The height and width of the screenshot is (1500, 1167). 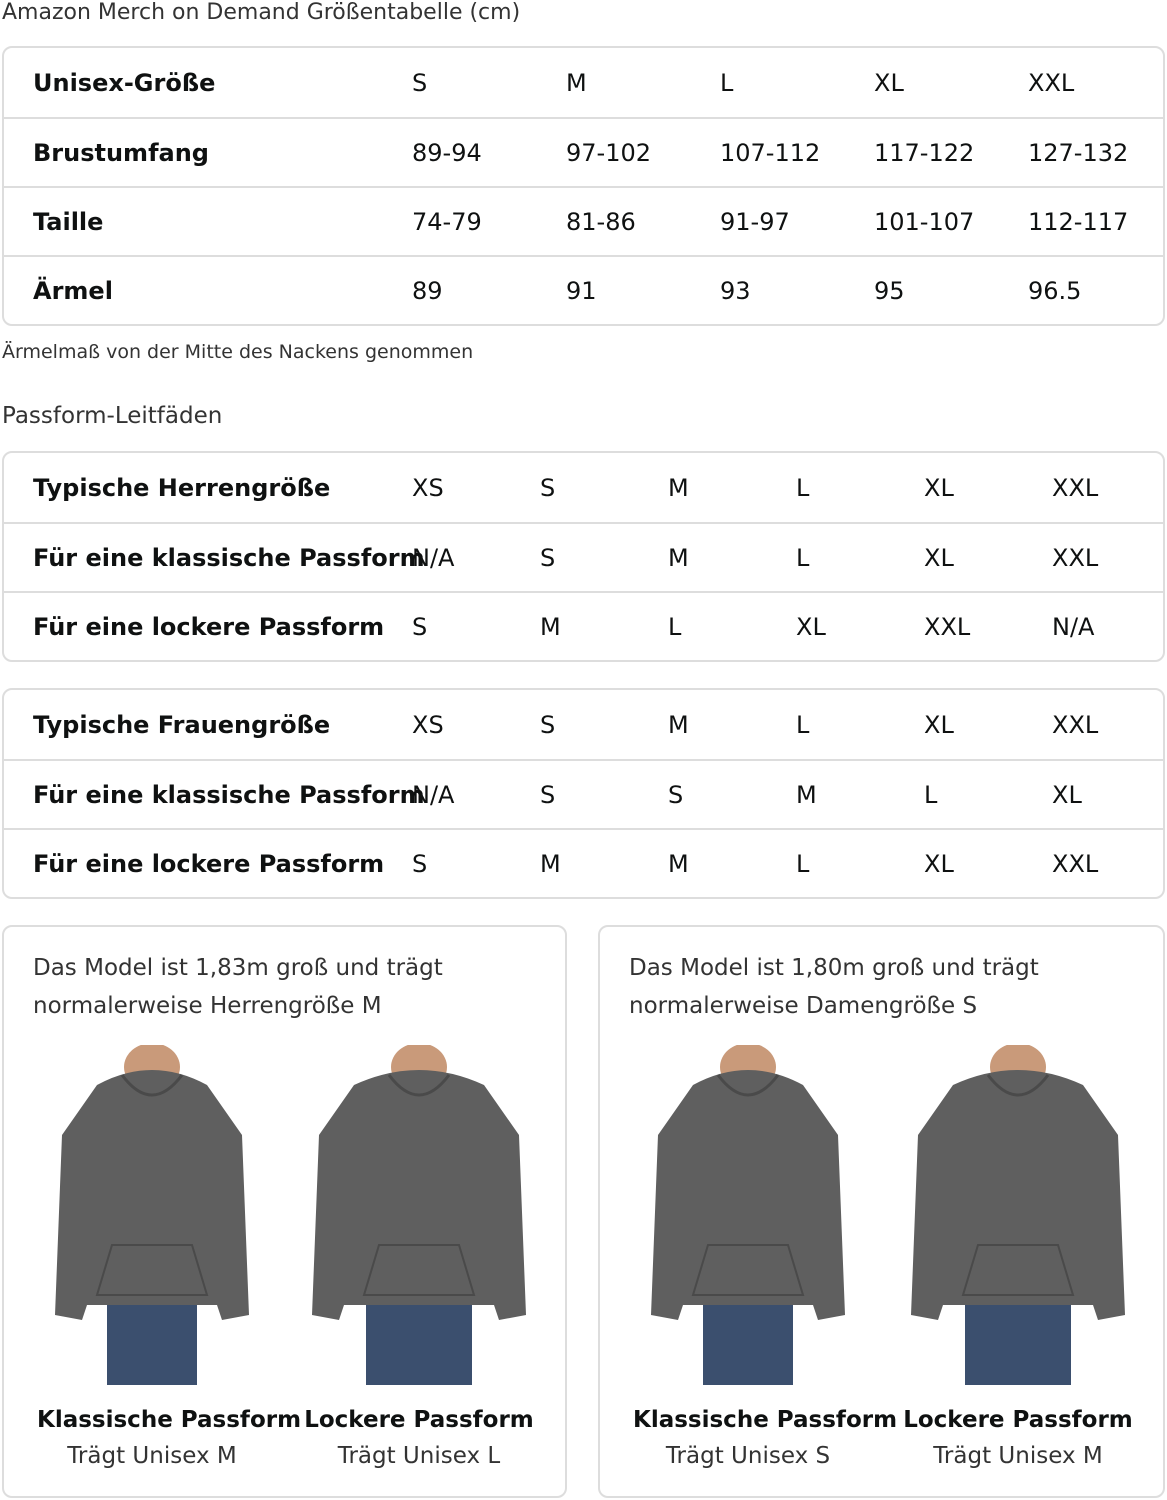 What do you see at coordinates (427, 290) in the screenshot?
I see `table-cell: 89` at bounding box center [427, 290].